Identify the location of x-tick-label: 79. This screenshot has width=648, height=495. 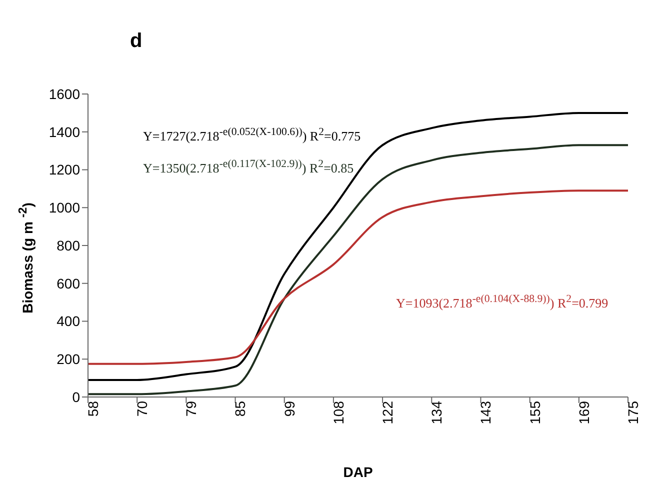
(191, 408).